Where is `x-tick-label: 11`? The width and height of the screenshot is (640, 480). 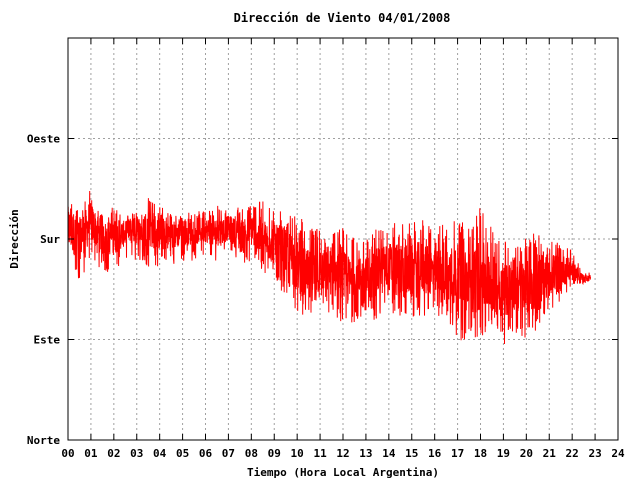
x-tick-label: 11 is located at coordinates (320, 453).